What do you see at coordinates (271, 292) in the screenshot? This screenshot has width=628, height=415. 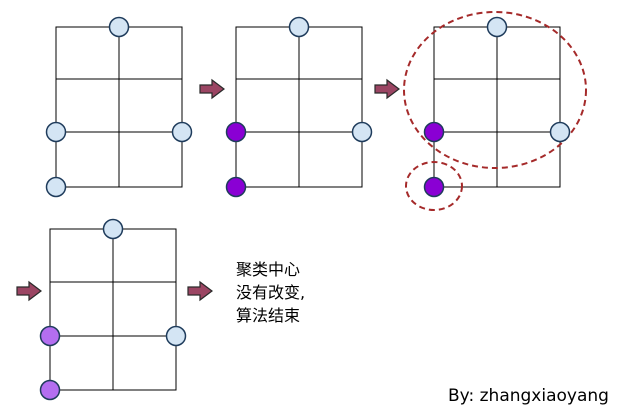 I see `caption-line-2: 没有改变,` at bounding box center [271, 292].